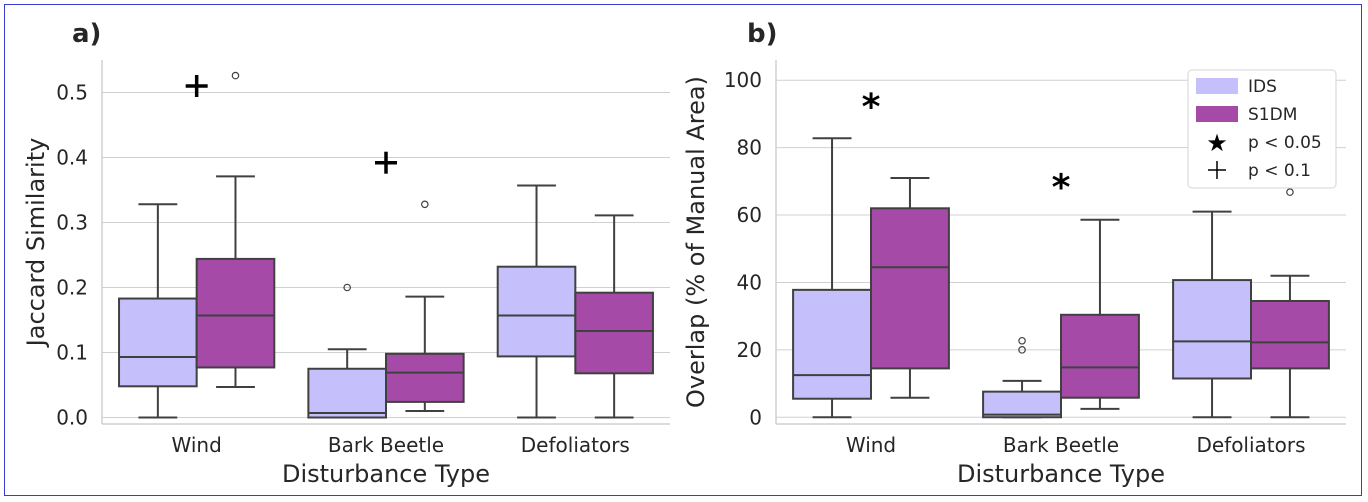 The width and height of the screenshot is (1368, 502). What do you see at coordinates (696, 242) in the screenshot?
I see `y-axis-label: Overlap (% of Manual Area)` at bounding box center [696, 242].